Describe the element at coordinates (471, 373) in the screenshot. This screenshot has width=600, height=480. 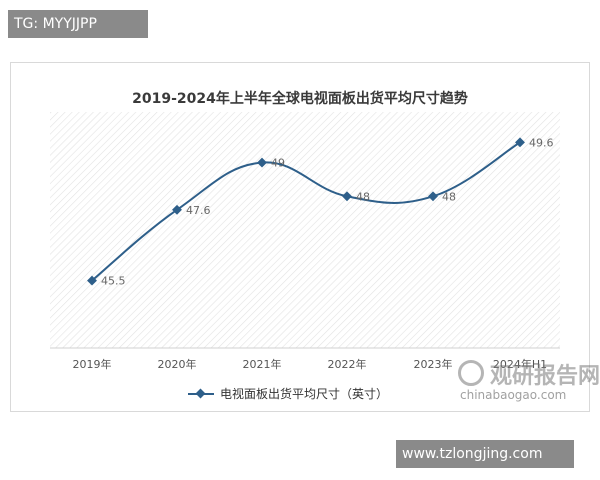
I see `watermark-logo-icon` at that location.